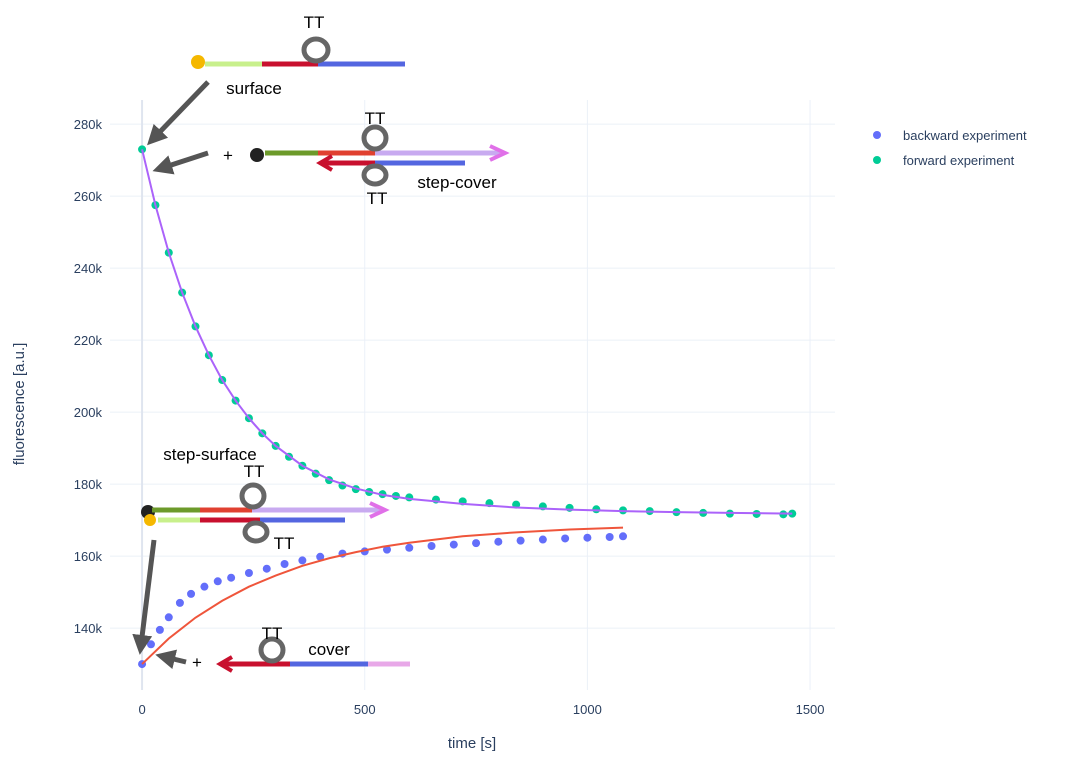 The width and height of the screenshot is (1077, 761). I want to click on y-tick-label: 240k, so click(88, 268).